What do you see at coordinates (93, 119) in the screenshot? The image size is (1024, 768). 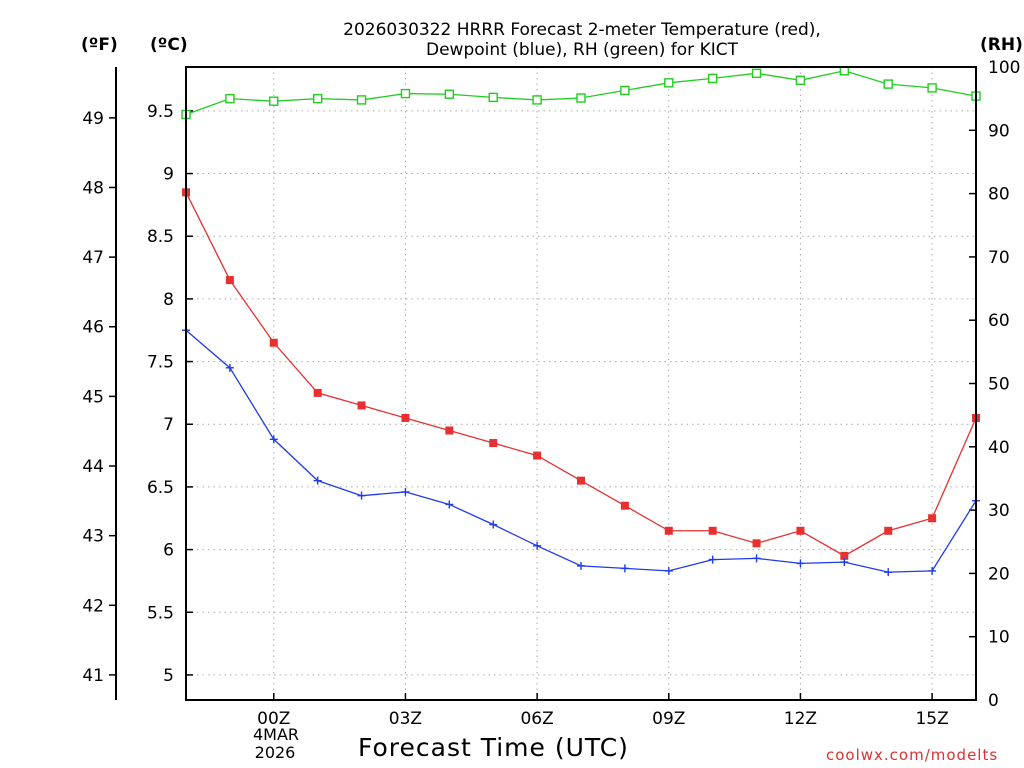 I see `fahrenheit-tick-label: 49` at bounding box center [93, 119].